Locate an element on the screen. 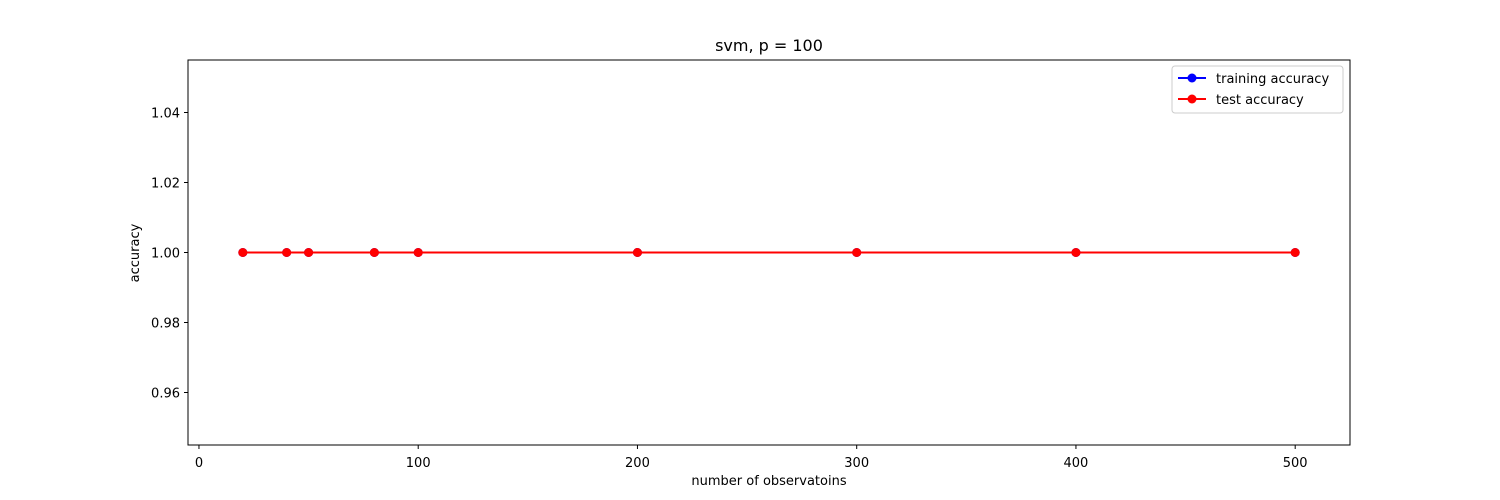  y-tick-label: 1.02 is located at coordinates (165, 184).